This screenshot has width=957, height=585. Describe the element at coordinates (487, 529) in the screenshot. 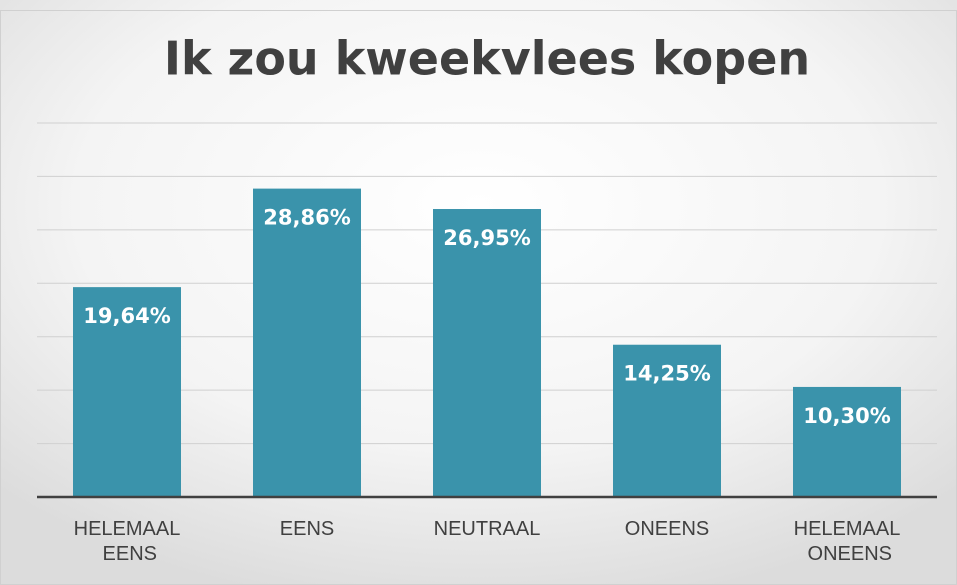

I see `x-tick-label: NEUTRAAL` at that location.